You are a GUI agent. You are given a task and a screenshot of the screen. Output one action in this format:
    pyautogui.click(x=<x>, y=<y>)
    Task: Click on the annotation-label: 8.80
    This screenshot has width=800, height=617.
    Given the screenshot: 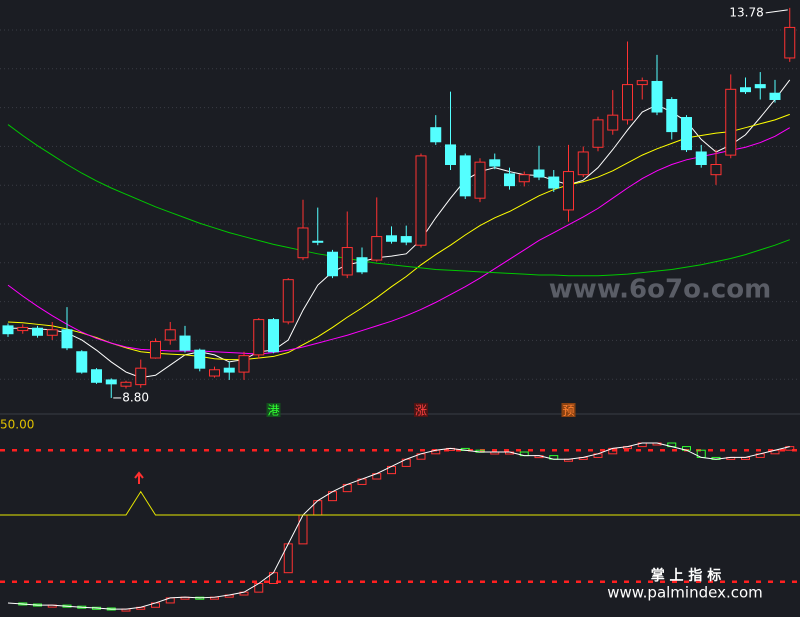 What is the action you would take?
    pyautogui.click(x=135, y=397)
    